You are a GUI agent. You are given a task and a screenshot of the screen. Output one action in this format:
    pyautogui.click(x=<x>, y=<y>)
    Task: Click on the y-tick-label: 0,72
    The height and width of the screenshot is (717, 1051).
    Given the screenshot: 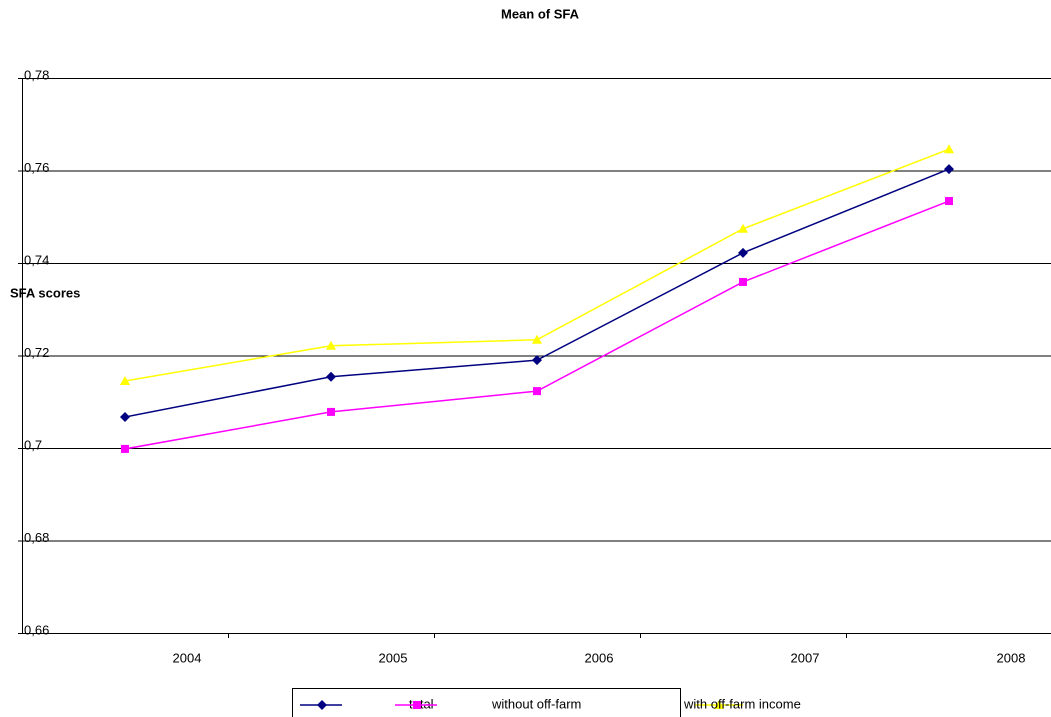 What is the action you would take?
    pyautogui.click(x=36, y=352)
    